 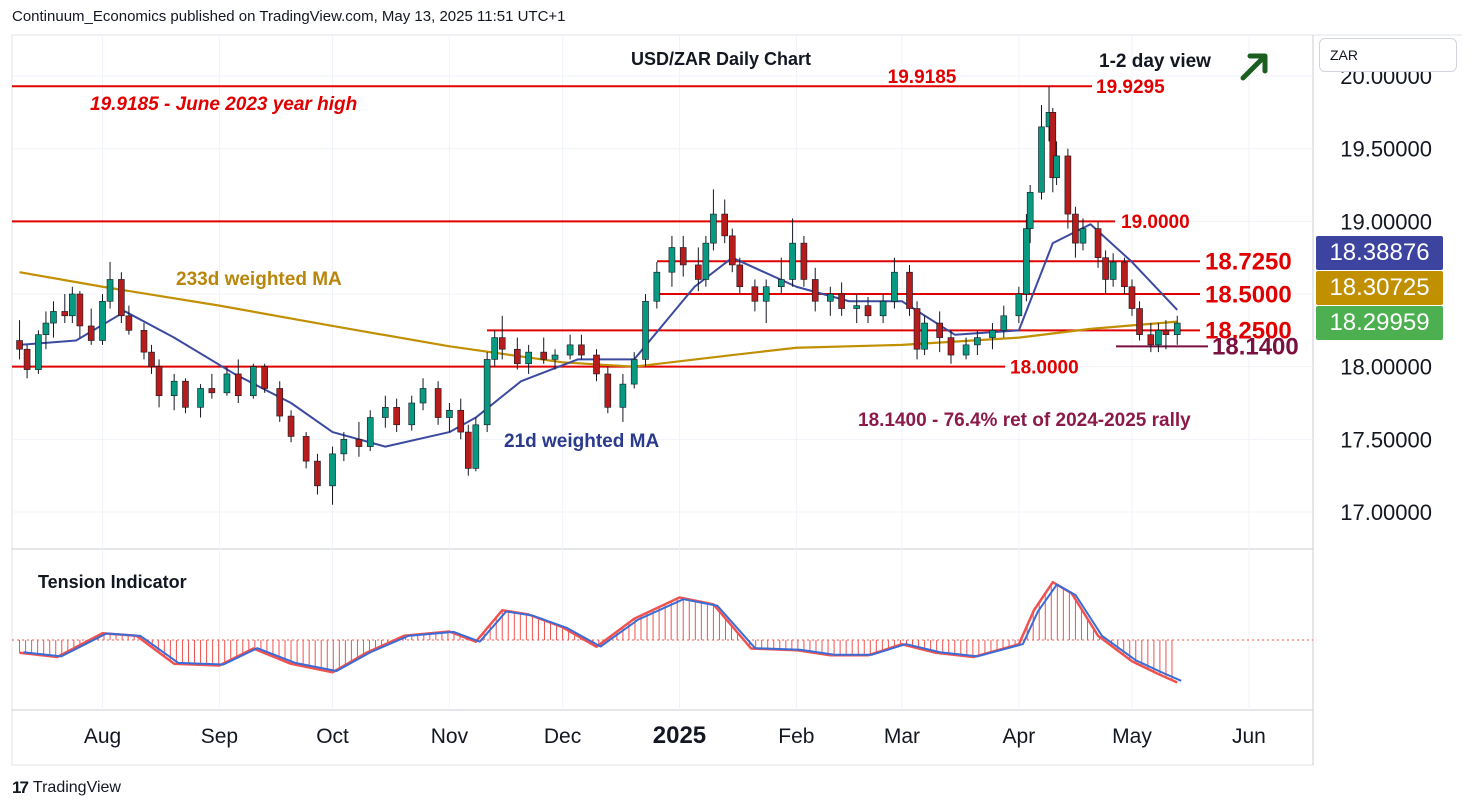 What do you see at coordinates (259, 279) in the screenshot?
I see `annotation-233d-ma: 233d weighted MA` at bounding box center [259, 279].